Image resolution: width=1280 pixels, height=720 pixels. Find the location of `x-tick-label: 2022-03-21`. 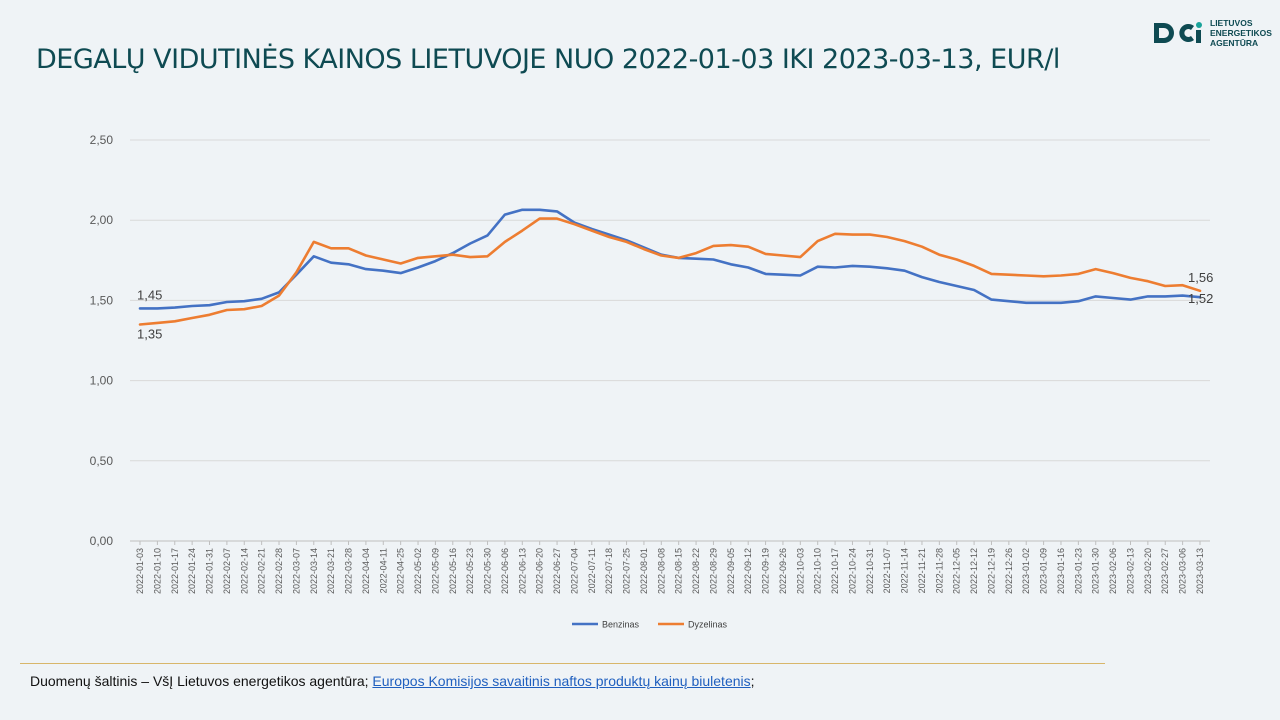

x-tick-label: 2022-03-21 is located at coordinates (331, 571).